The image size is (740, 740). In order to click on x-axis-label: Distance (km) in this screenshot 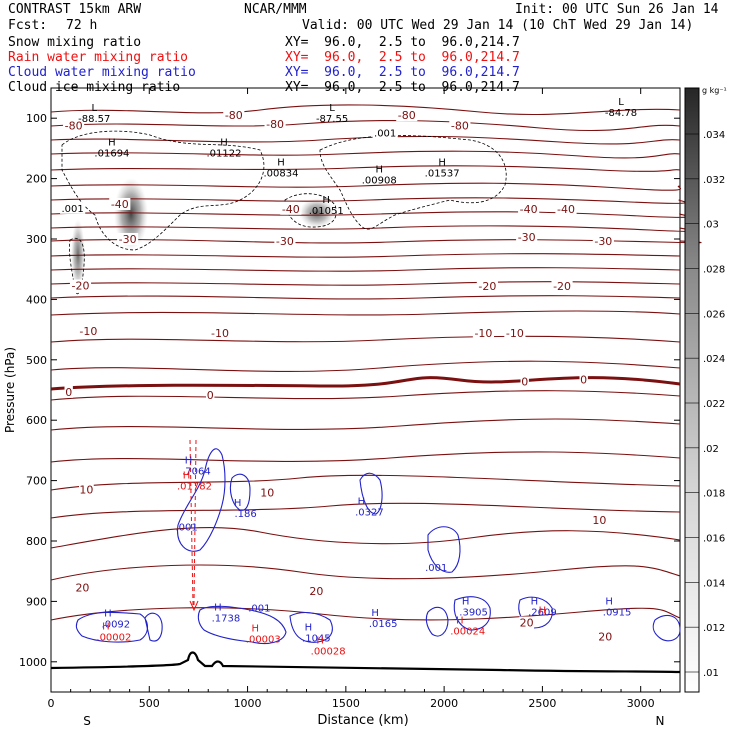, I will do `click(362, 720)`.